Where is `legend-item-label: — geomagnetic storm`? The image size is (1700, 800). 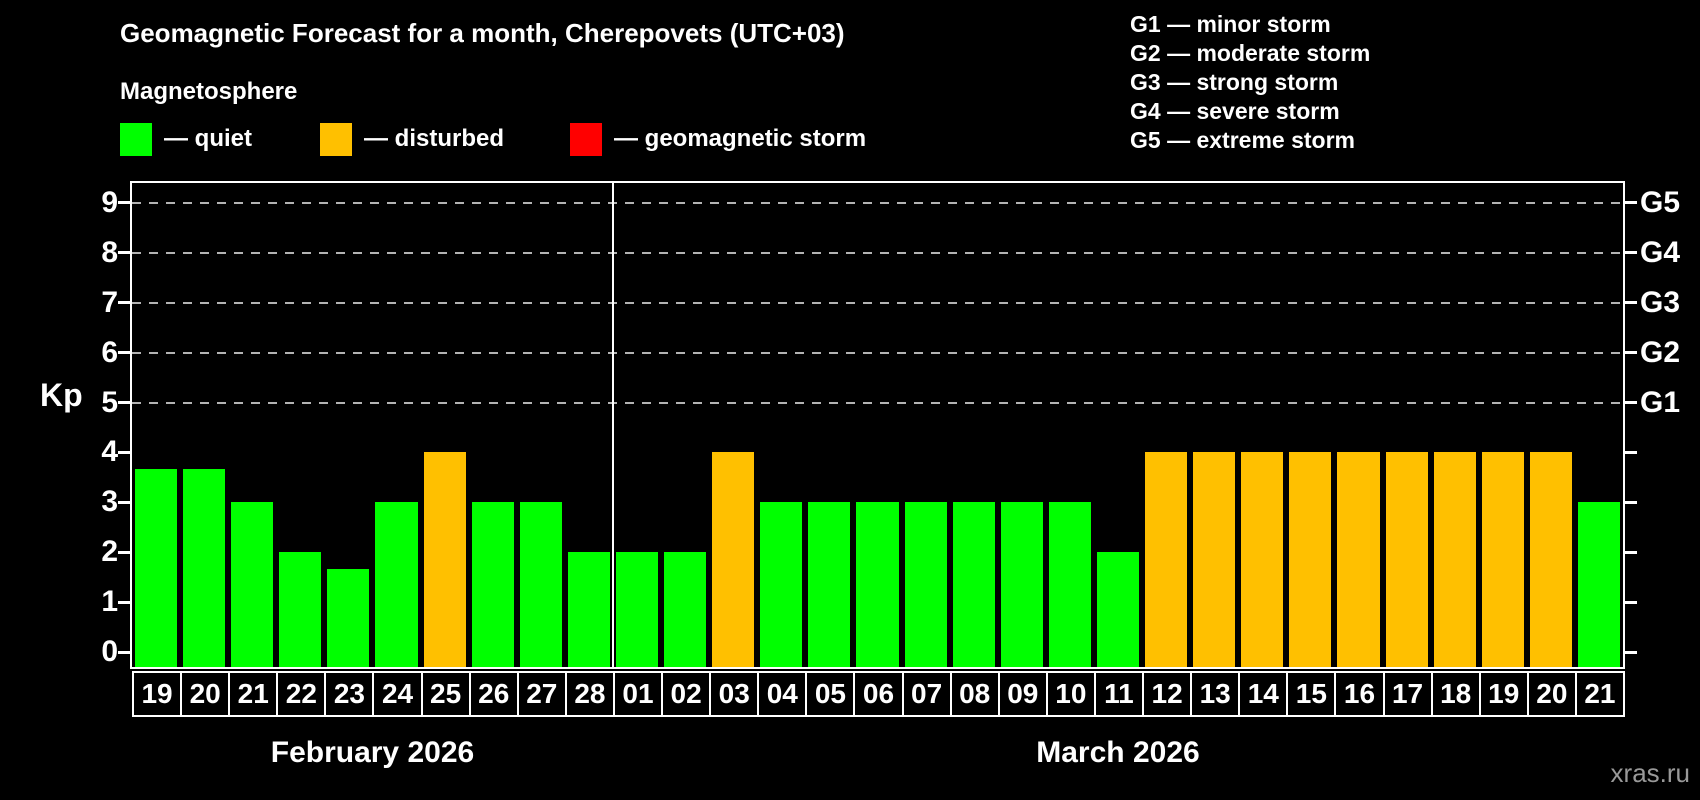
legend-item-label: — geomagnetic storm is located at coordinates (740, 138).